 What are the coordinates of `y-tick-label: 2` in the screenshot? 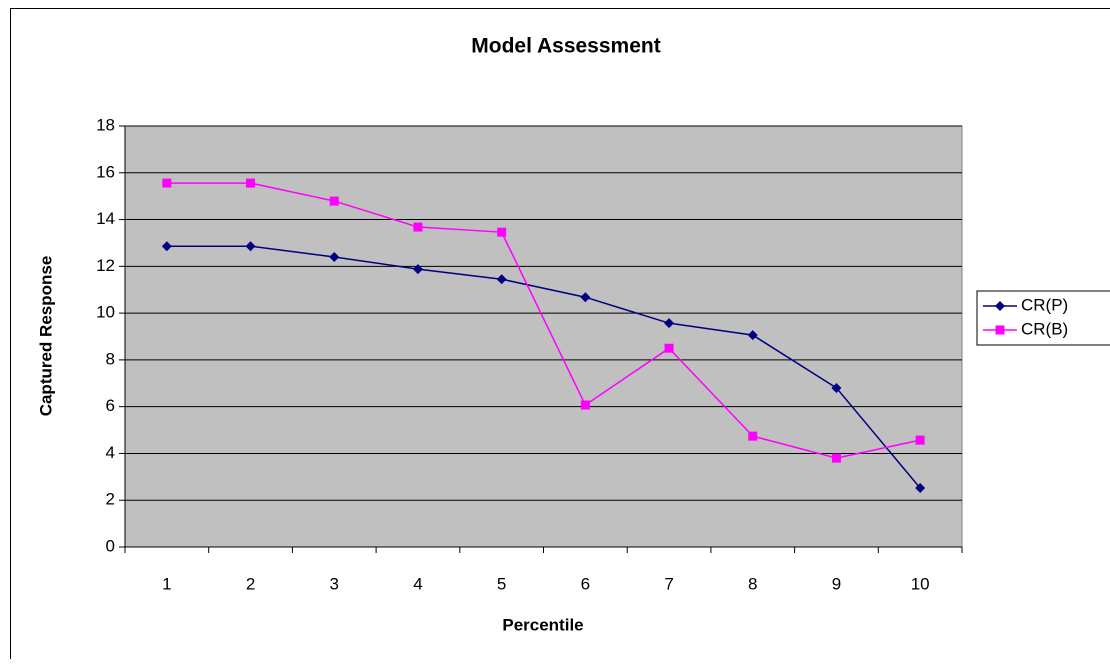 It's located at (110, 499).